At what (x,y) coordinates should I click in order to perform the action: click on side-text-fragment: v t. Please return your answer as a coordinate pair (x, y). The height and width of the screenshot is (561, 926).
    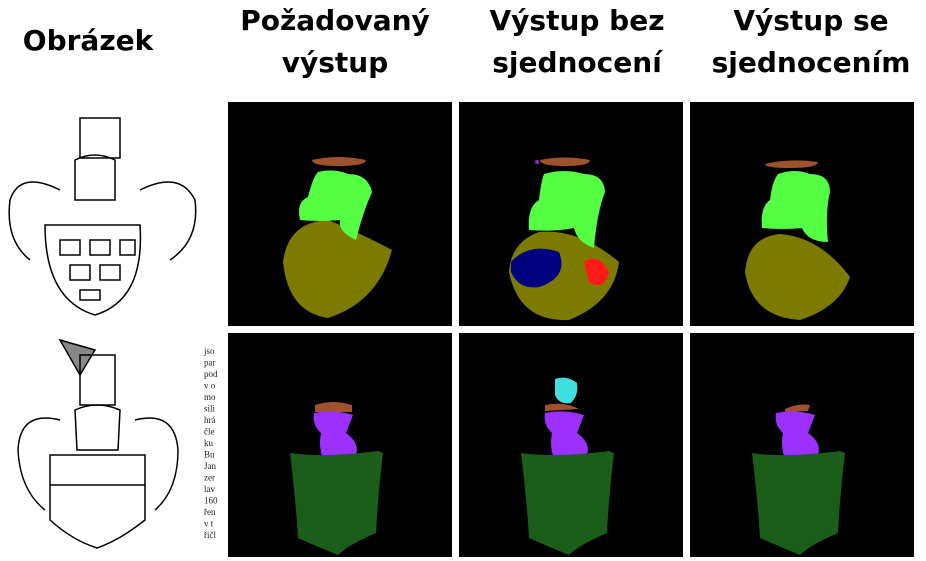
    Looking at the image, I should click on (209, 524).